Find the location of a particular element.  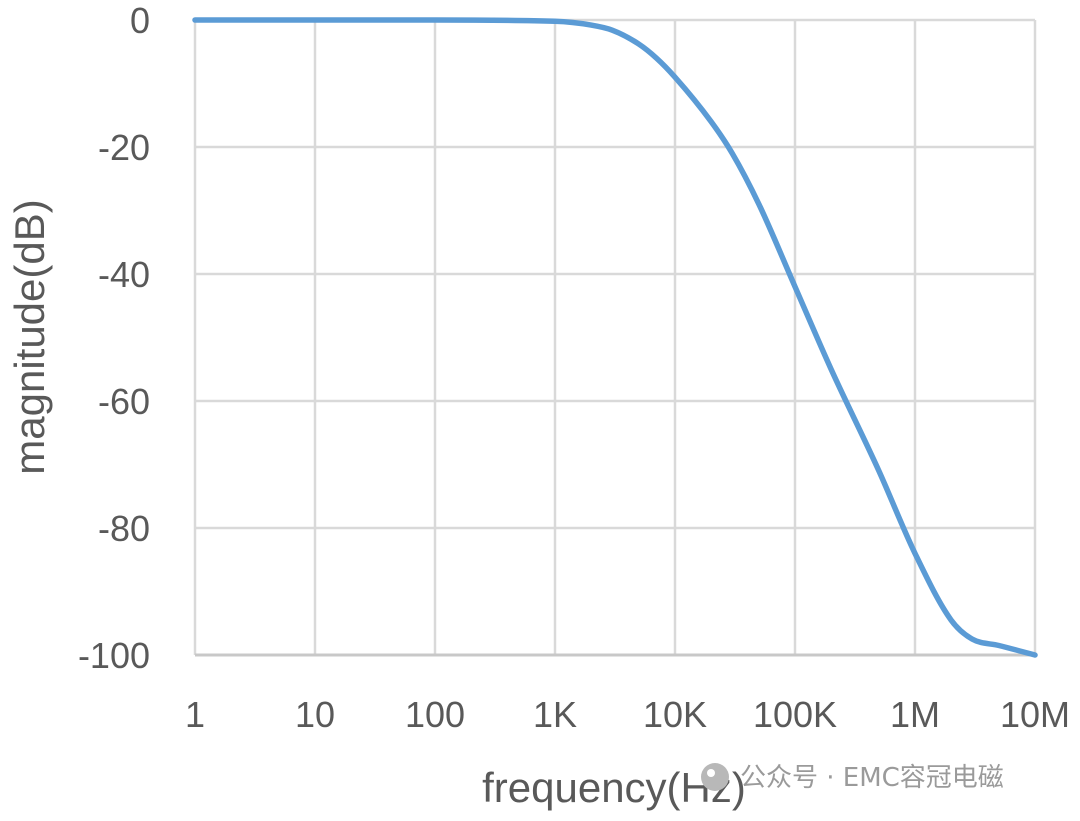

x-tick-label: 1M is located at coordinates (915, 714).